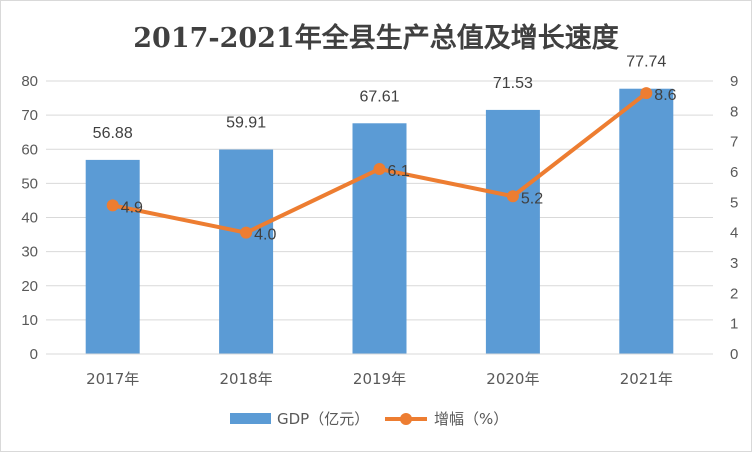 This screenshot has width=752, height=452. Describe the element at coordinates (532, 198) in the screenshot. I see `growth-data-label: 5.2` at that location.